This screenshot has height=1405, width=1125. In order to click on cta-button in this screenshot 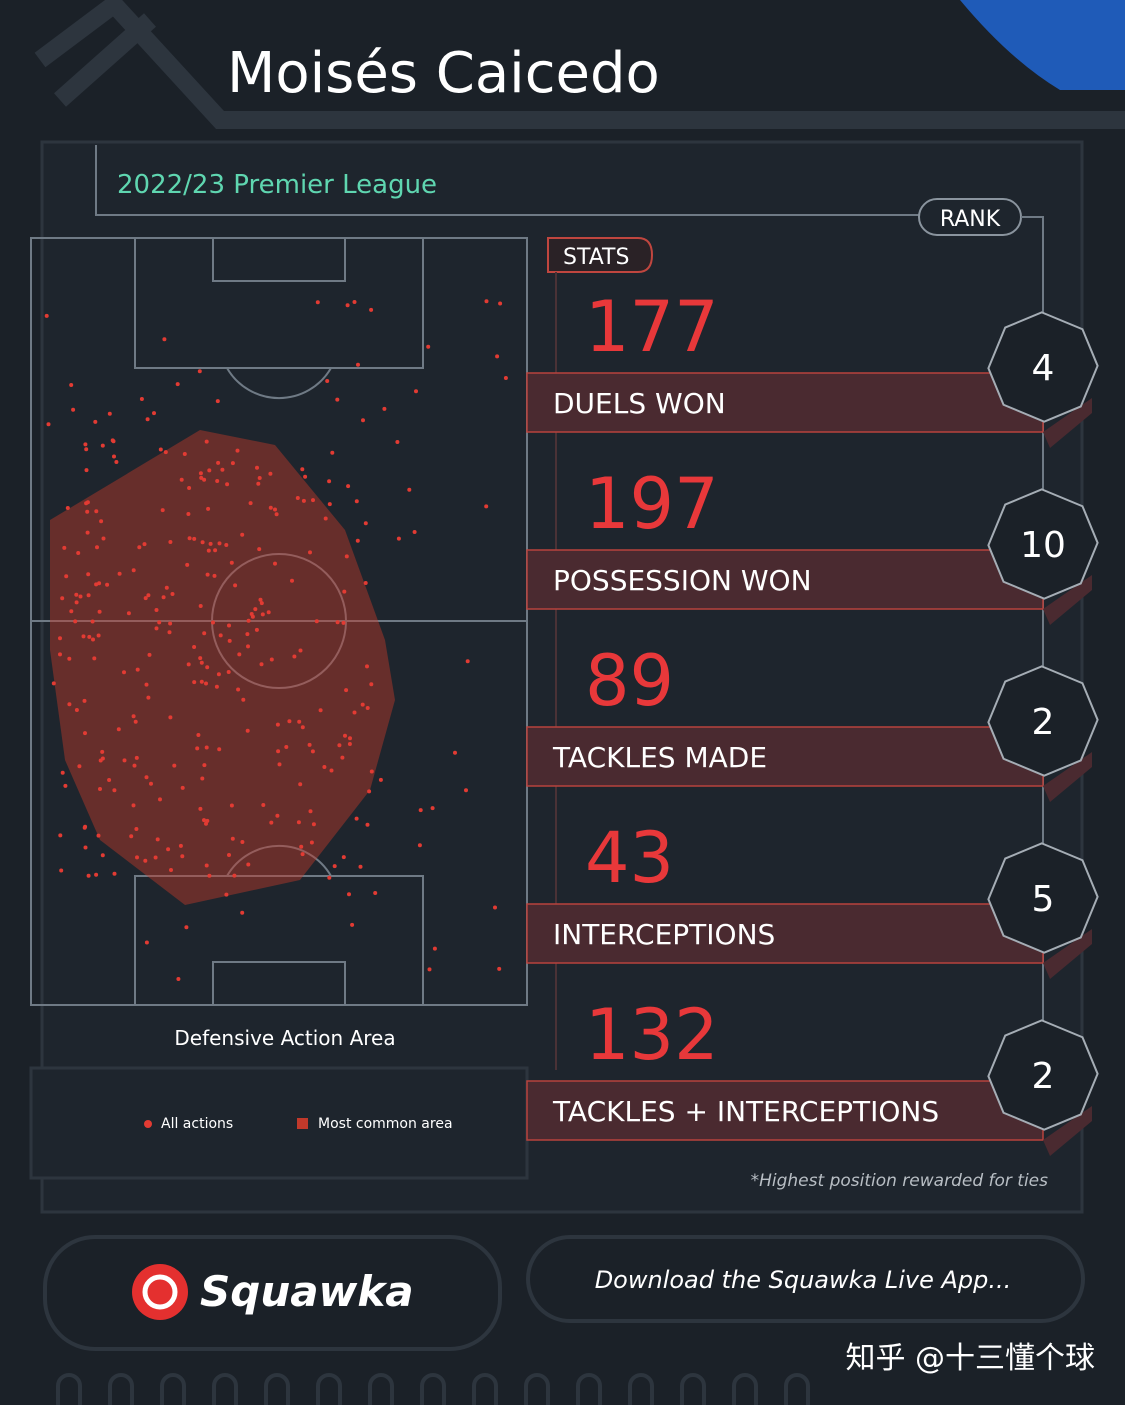, I will do `click(805, 1279)`.